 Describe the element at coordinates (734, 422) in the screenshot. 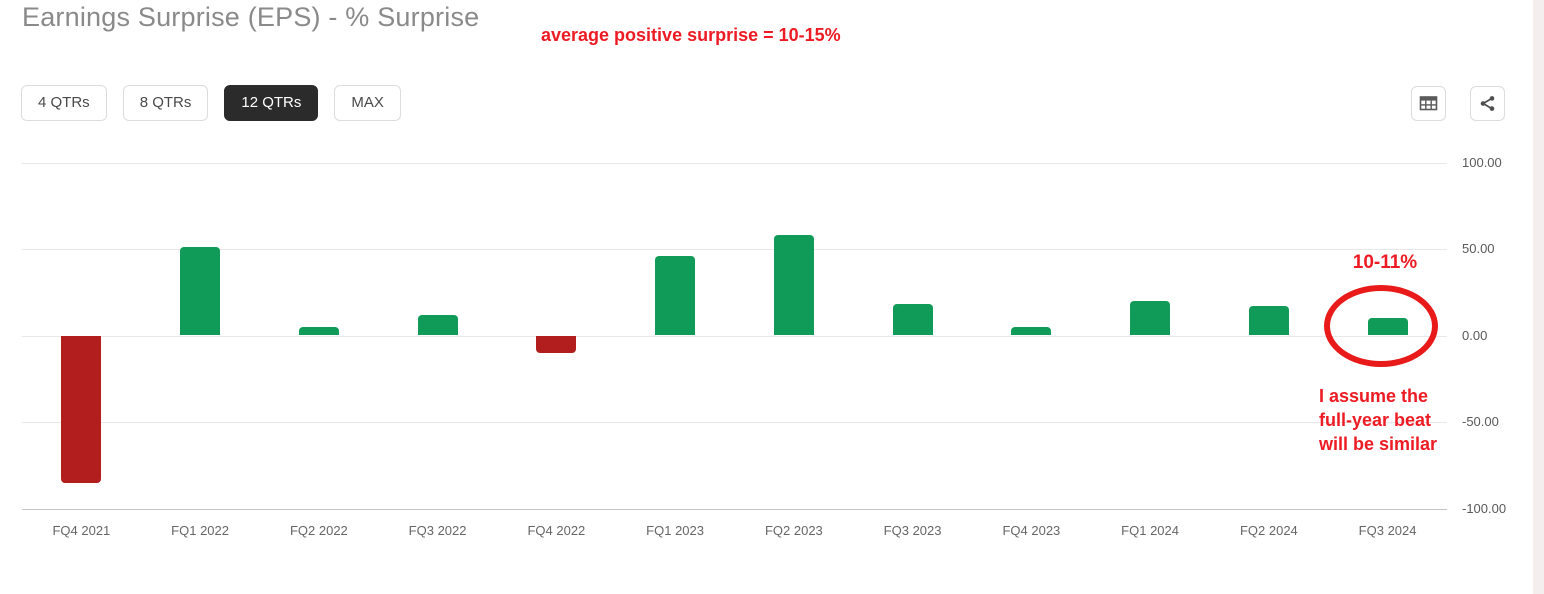

I see `gridline--50` at that location.